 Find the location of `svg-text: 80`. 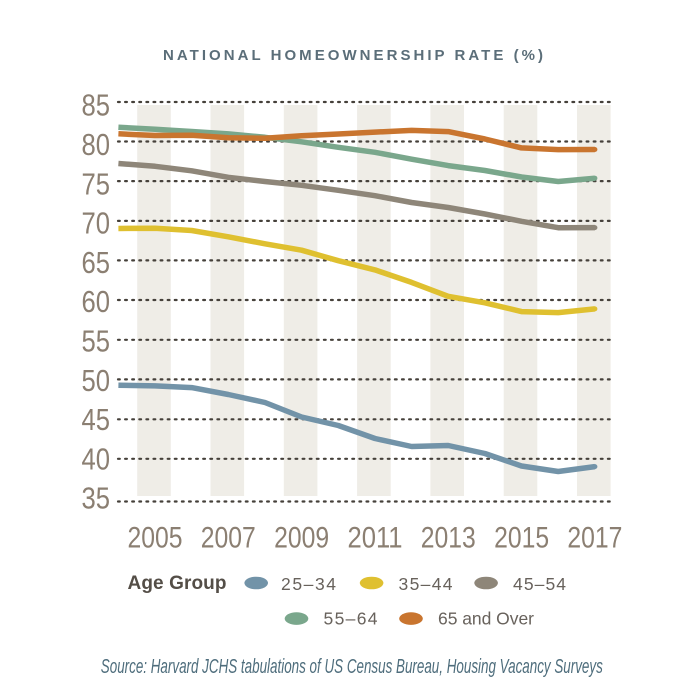

svg-text: 80 is located at coordinates (96, 144).